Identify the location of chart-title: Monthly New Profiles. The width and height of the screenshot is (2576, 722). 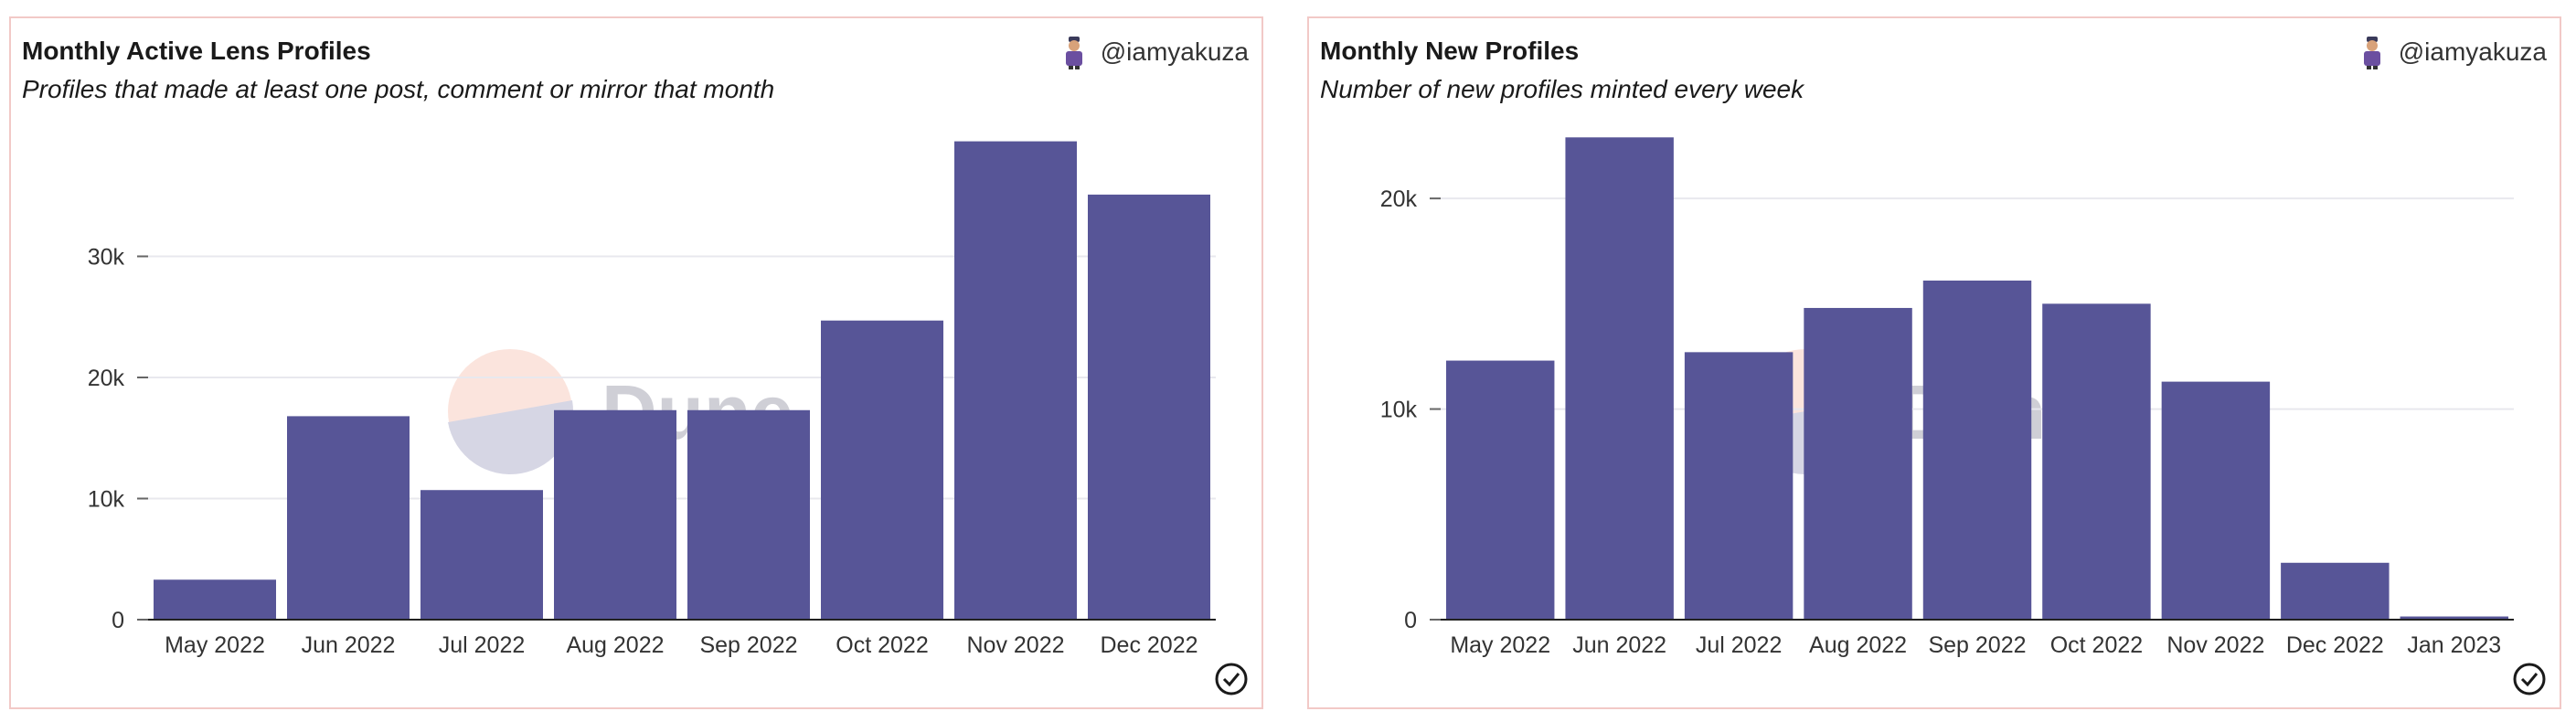
(1450, 51).